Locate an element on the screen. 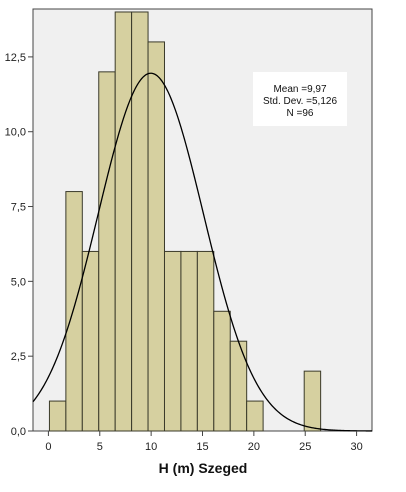 The image size is (406, 492). stats-box: Mean =9,97 Std. Dev. =5,126 N =96 is located at coordinates (300, 99).